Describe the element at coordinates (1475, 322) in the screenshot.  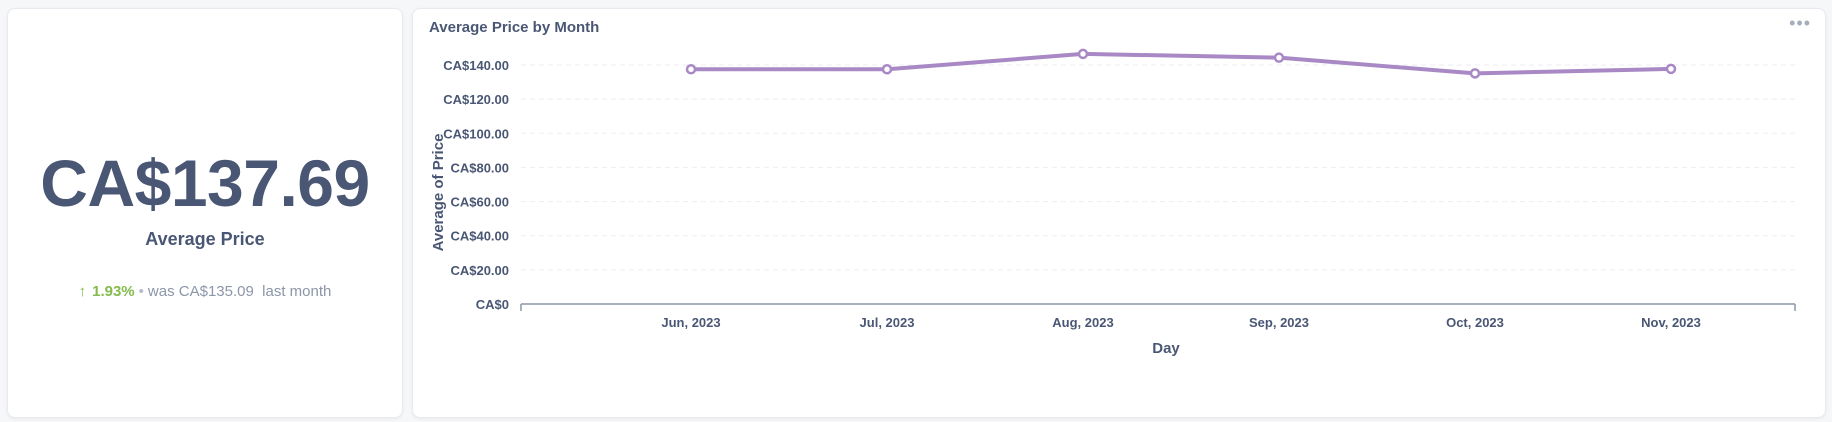
I see `x-tick-label: Oct, 2023` at that location.